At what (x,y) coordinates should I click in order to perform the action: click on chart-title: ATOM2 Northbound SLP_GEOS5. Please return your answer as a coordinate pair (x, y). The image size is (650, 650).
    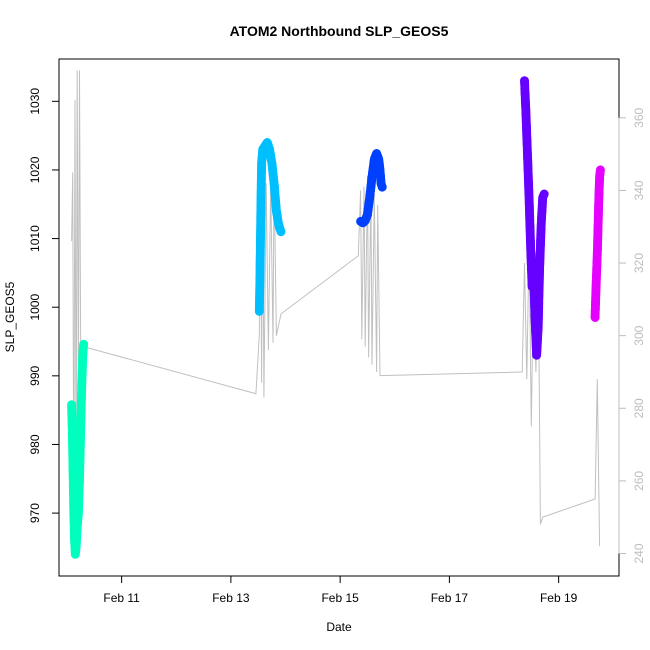
    Looking at the image, I should click on (339, 31).